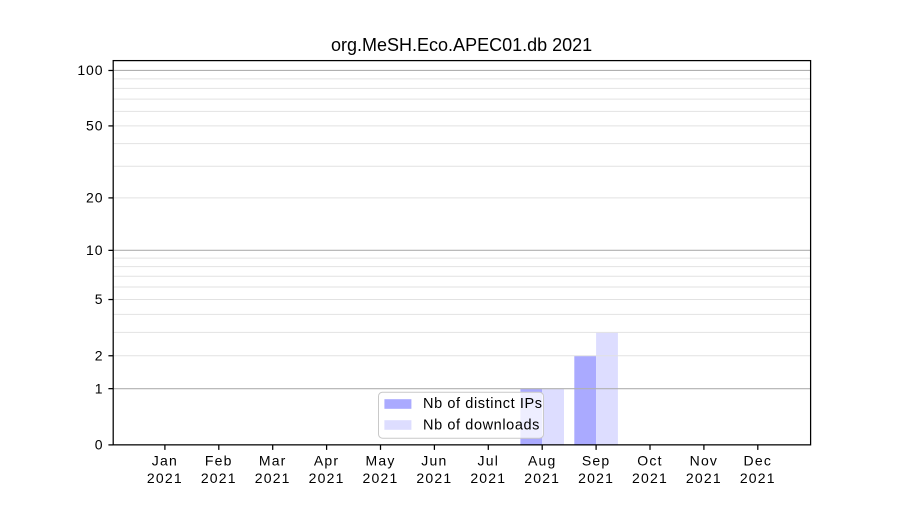 The width and height of the screenshot is (900, 505). What do you see at coordinates (94, 126) in the screenshot?
I see `svg-text: 50` at bounding box center [94, 126].